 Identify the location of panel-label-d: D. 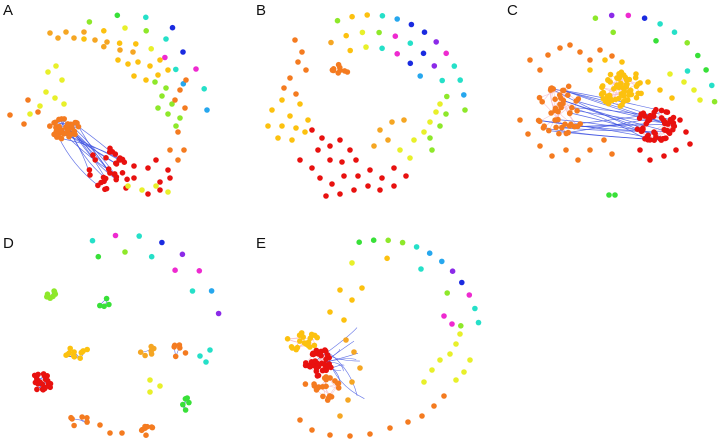
(8, 243).